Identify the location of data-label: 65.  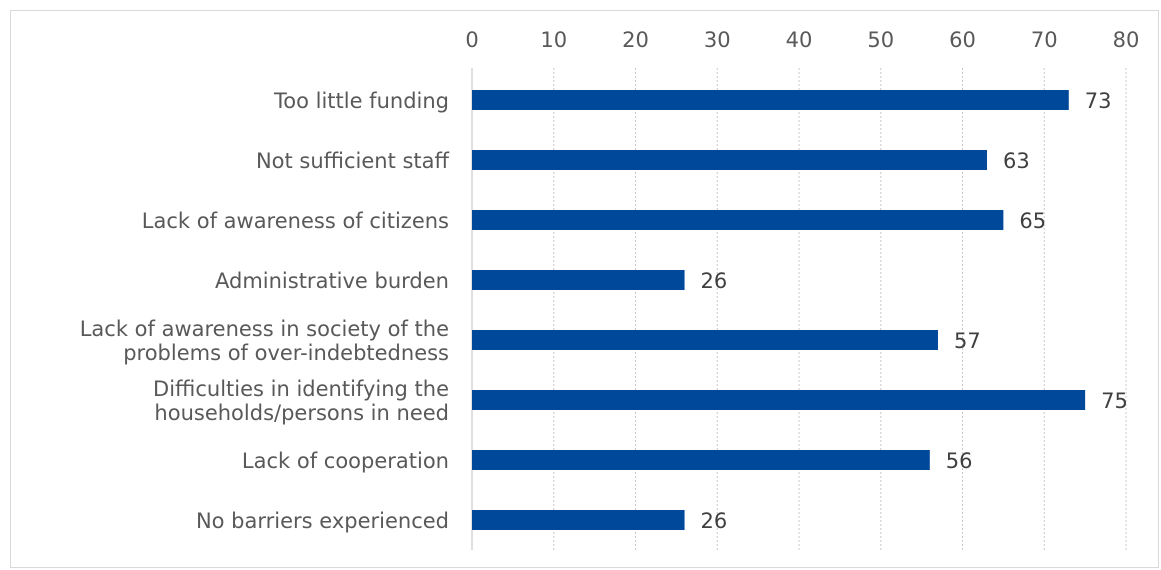
(1032, 221).